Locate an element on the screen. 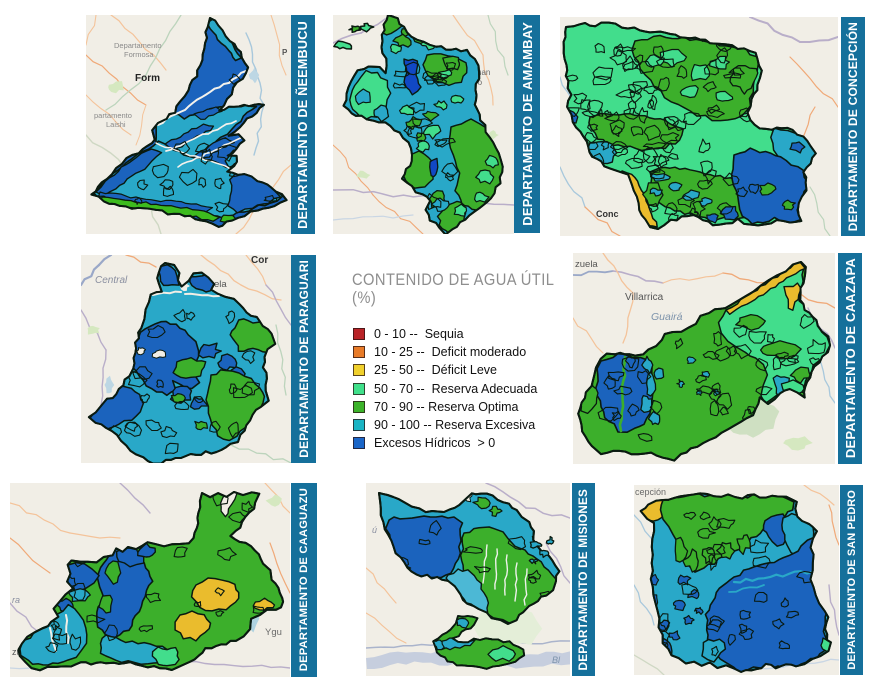 The image size is (875, 690). svg-text: ra is located at coordinates (16, 600).